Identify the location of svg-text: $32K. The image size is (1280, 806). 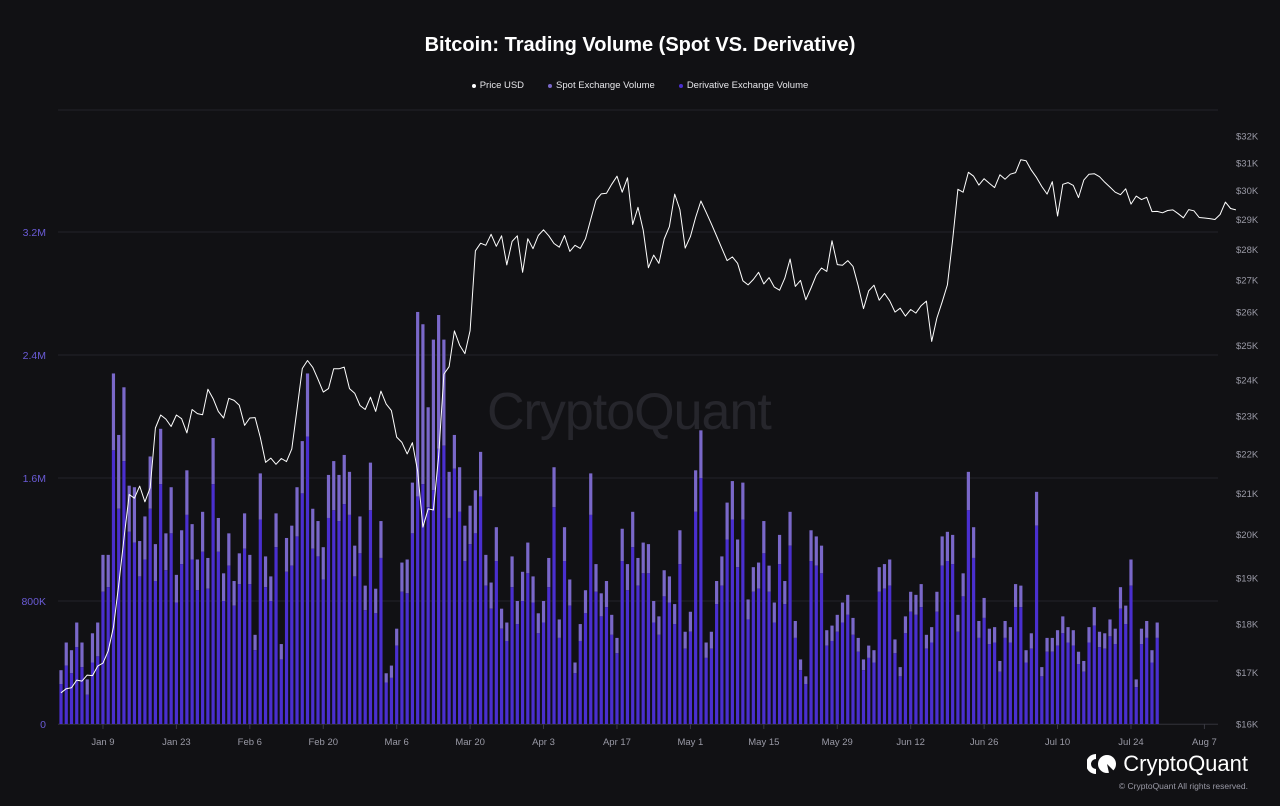
(1247, 137).